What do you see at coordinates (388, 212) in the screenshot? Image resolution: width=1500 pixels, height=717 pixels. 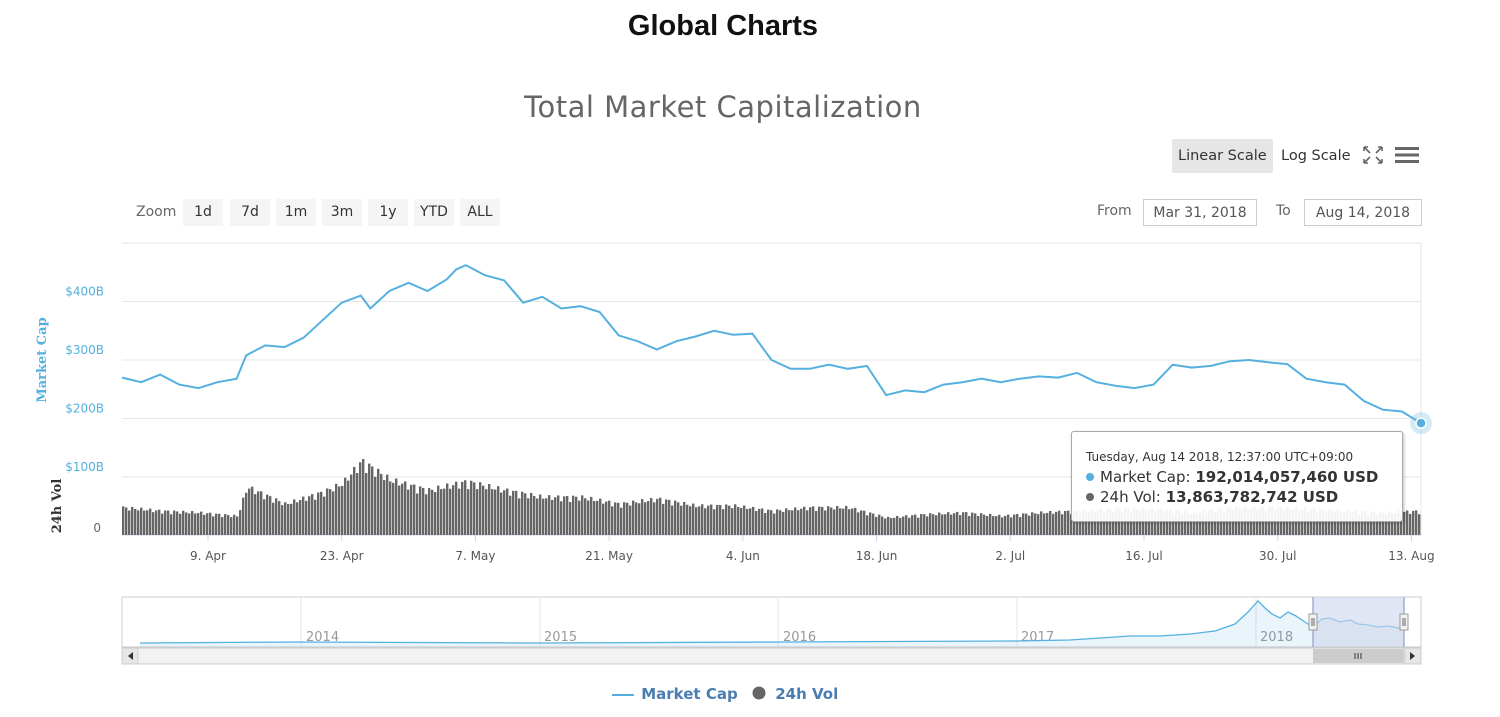 I see `zoom-button-1y: 1y` at bounding box center [388, 212].